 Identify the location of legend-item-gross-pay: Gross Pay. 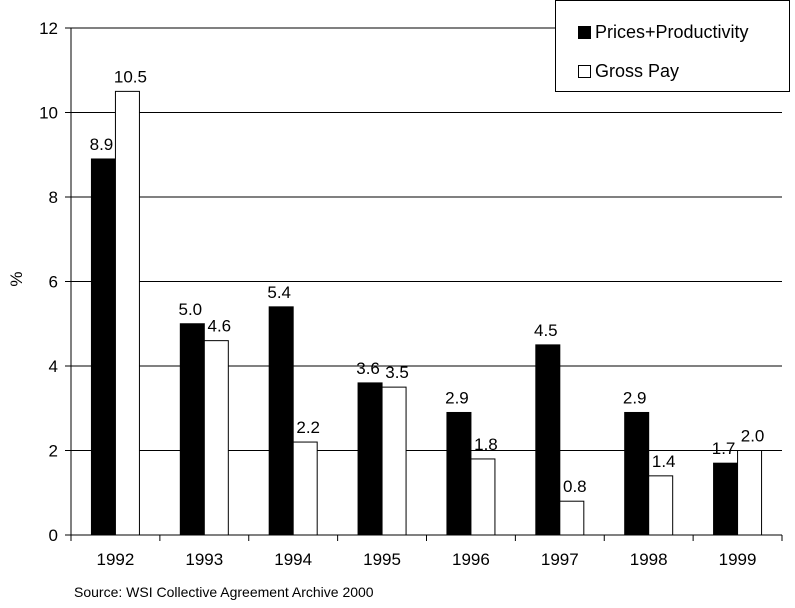
(628, 71).